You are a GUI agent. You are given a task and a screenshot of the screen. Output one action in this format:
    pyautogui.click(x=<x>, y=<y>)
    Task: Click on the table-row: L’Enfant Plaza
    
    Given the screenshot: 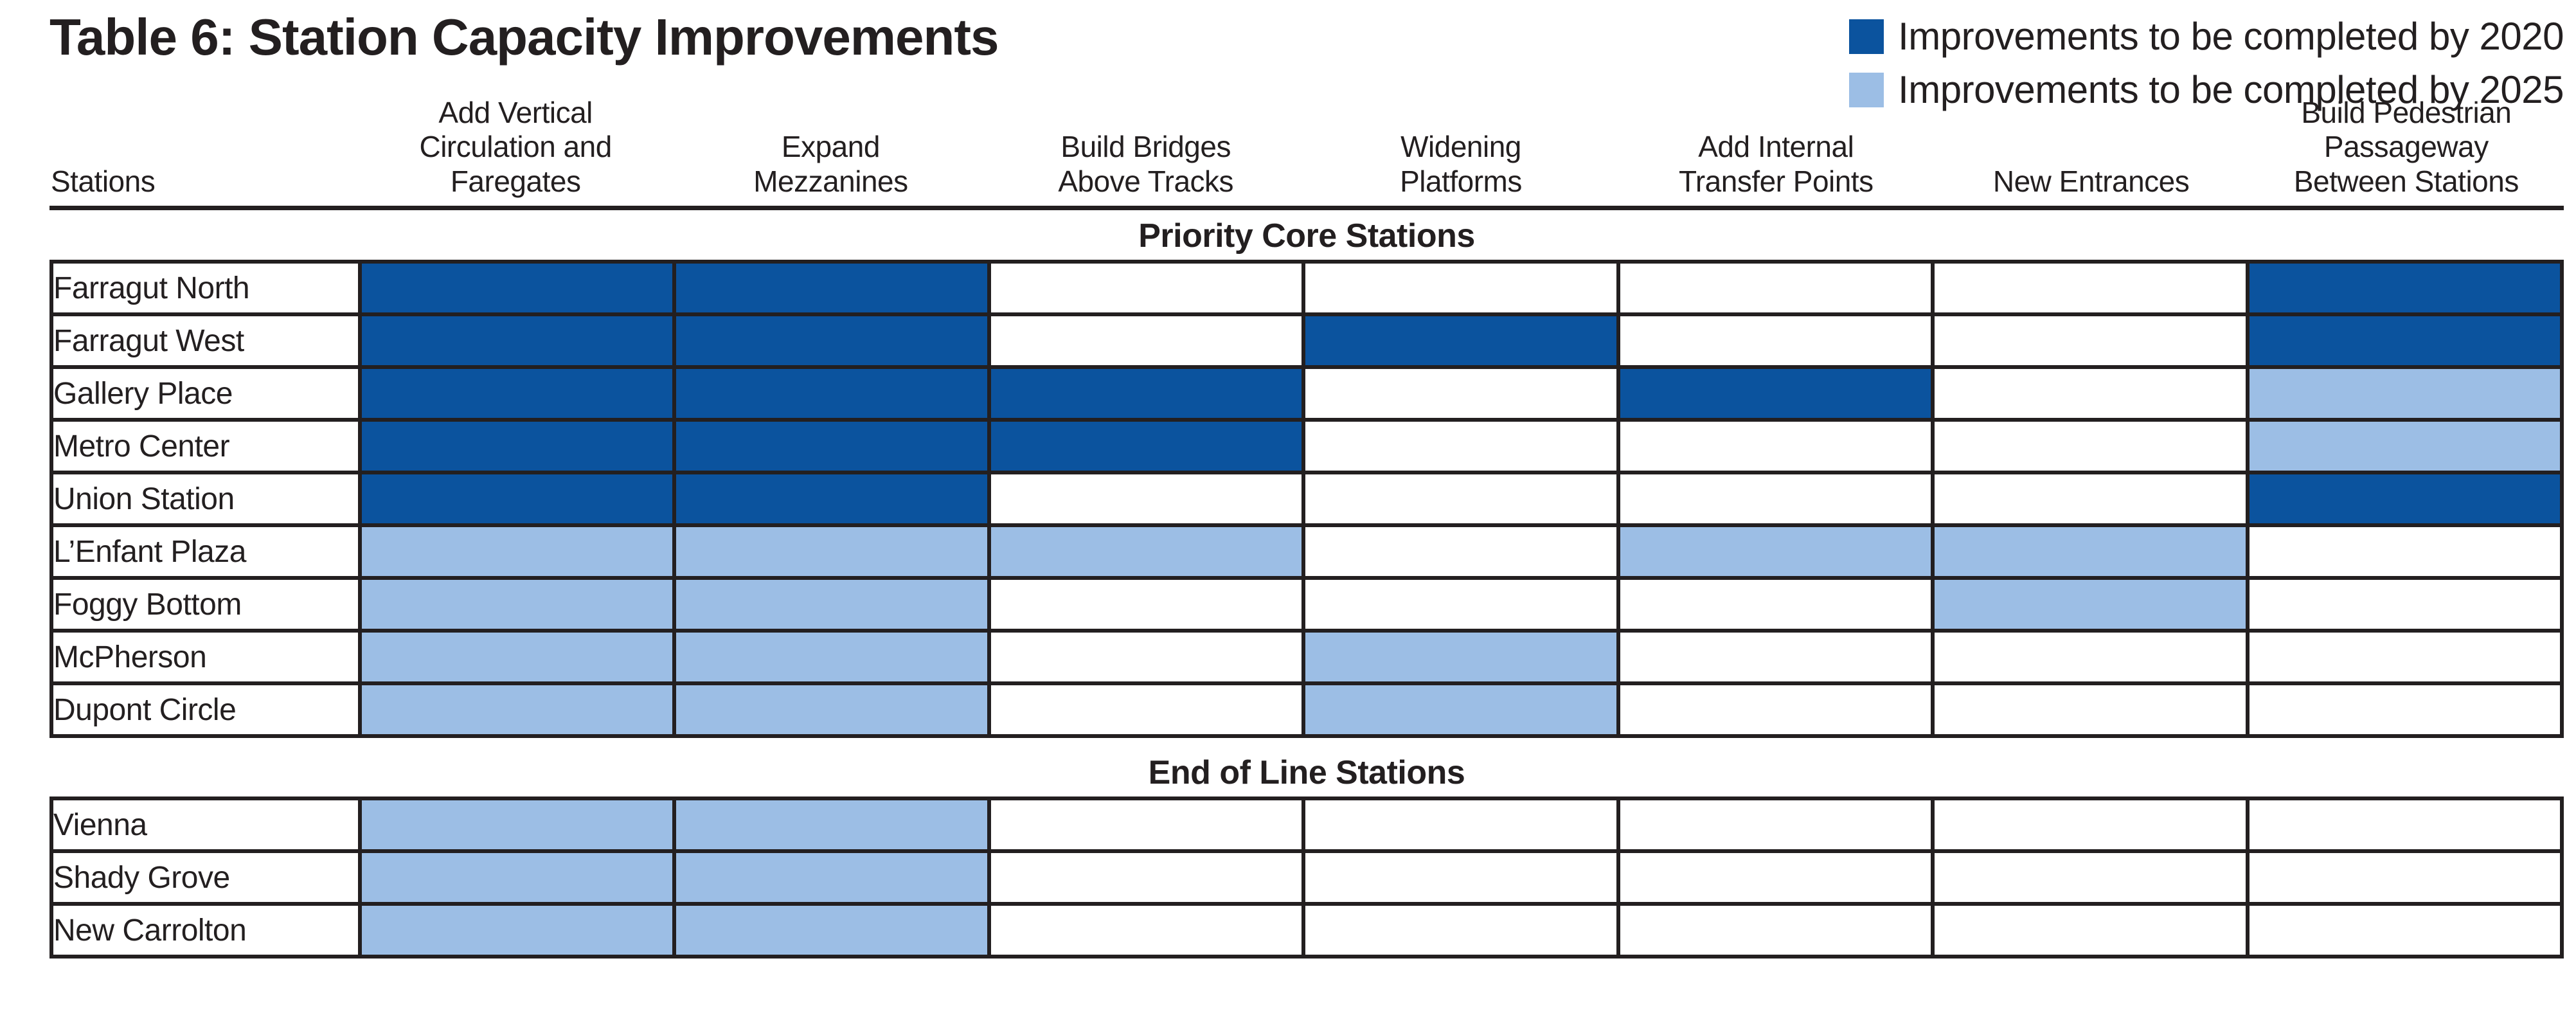 What is the action you would take?
    pyautogui.click(x=1306, y=552)
    